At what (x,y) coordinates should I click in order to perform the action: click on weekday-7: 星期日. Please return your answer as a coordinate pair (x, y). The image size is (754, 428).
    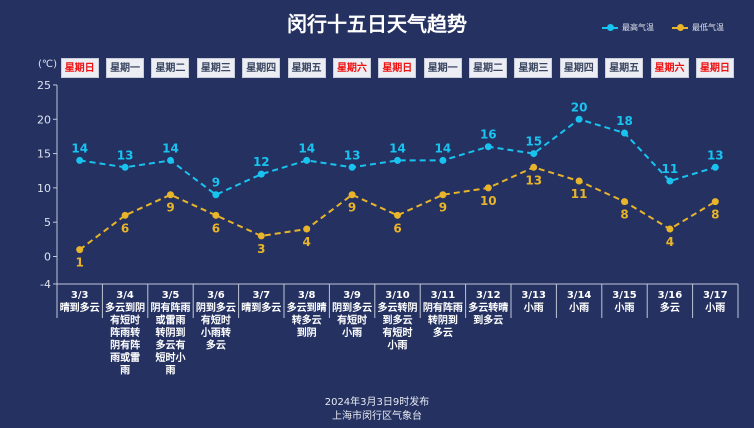
    Looking at the image, I should click on (397, 68).